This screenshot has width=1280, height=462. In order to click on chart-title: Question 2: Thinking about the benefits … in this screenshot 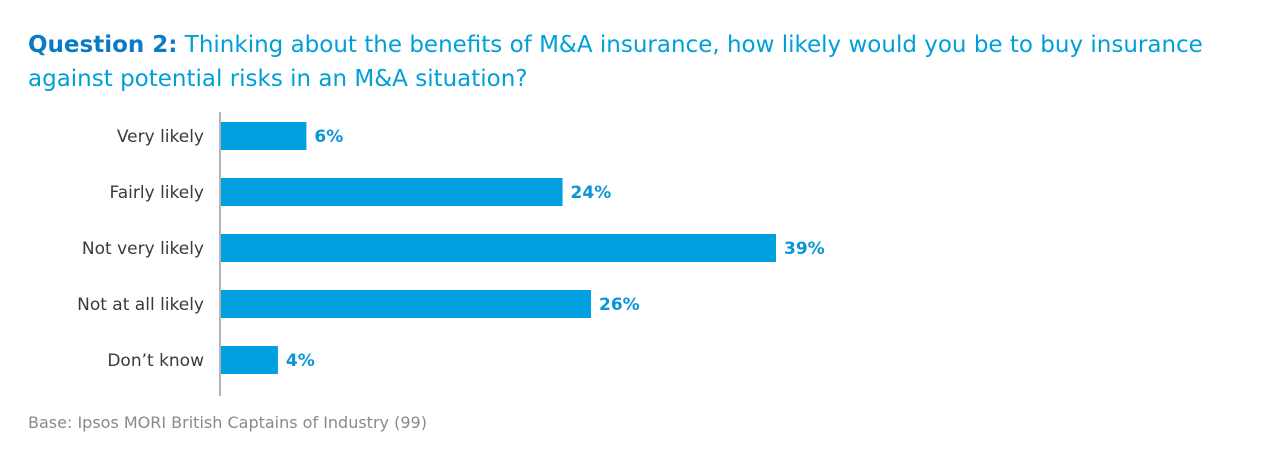, I will do `click(638, 62)`.